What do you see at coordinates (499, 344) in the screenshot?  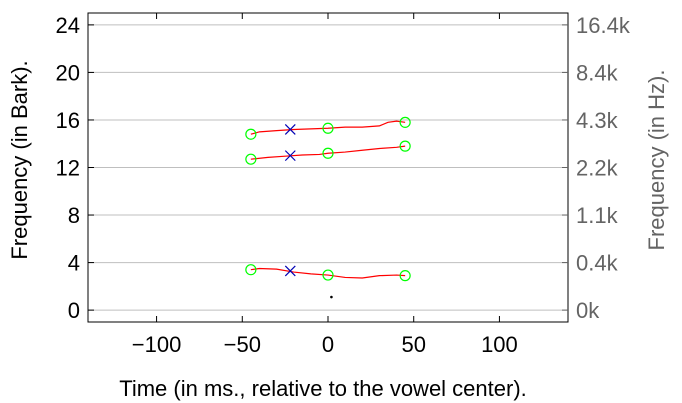 I see `x-tick-label: 100` at bounding box center [499, 344].